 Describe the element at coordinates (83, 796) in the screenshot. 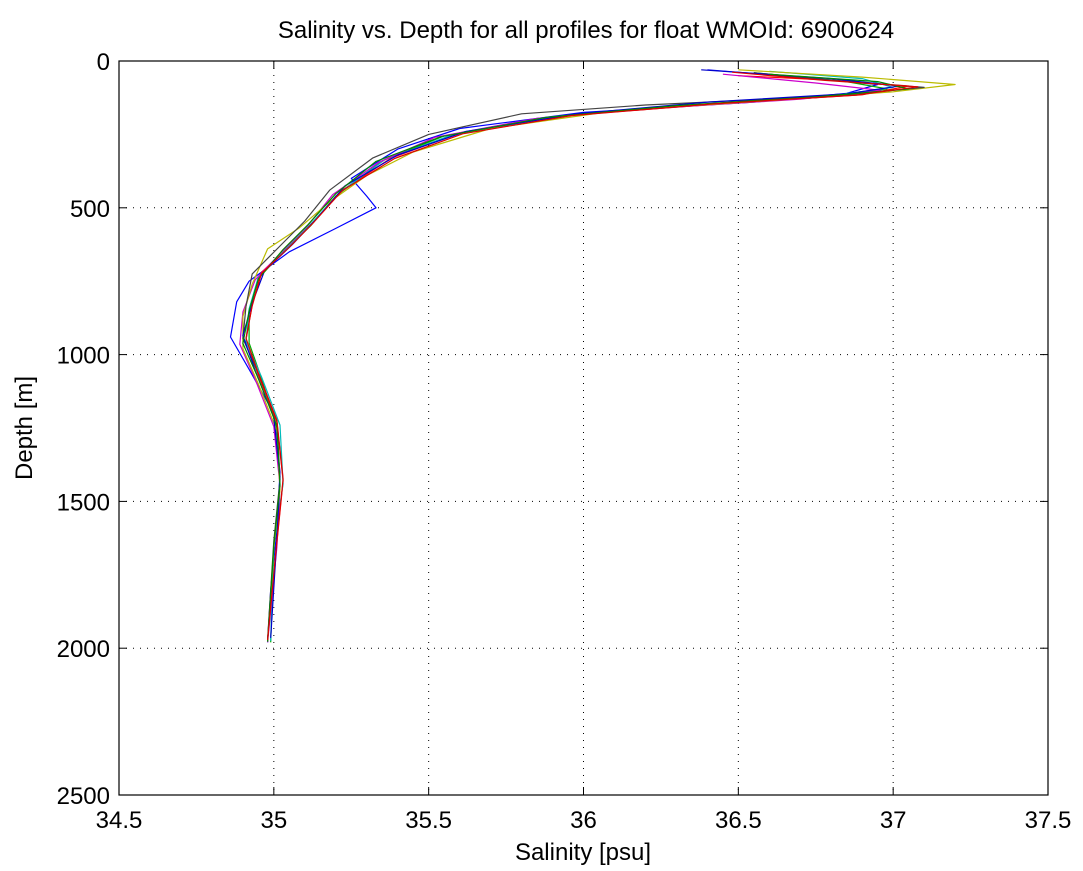

I see `y-tick-label: 2500` at that location.